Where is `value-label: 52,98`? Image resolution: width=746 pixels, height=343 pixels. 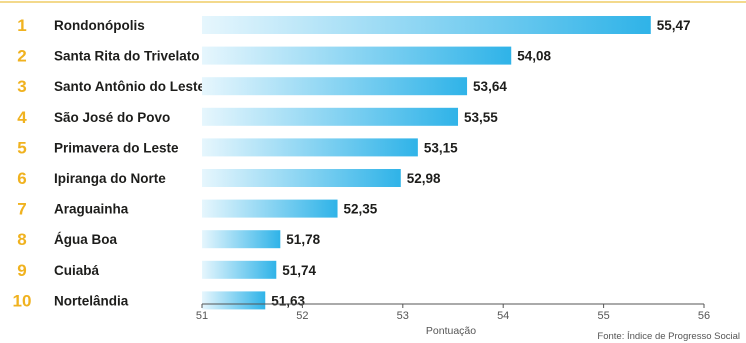 value-label: 52,98 is located at coordinates (424, 178).